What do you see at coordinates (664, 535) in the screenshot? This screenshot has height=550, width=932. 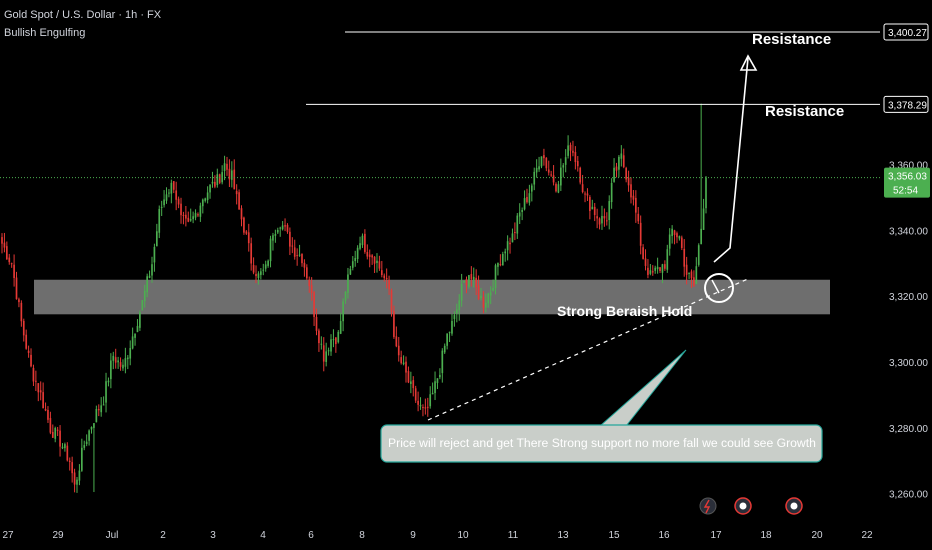 I see `x-tick-label: 16` at bounding box center [664, 535].